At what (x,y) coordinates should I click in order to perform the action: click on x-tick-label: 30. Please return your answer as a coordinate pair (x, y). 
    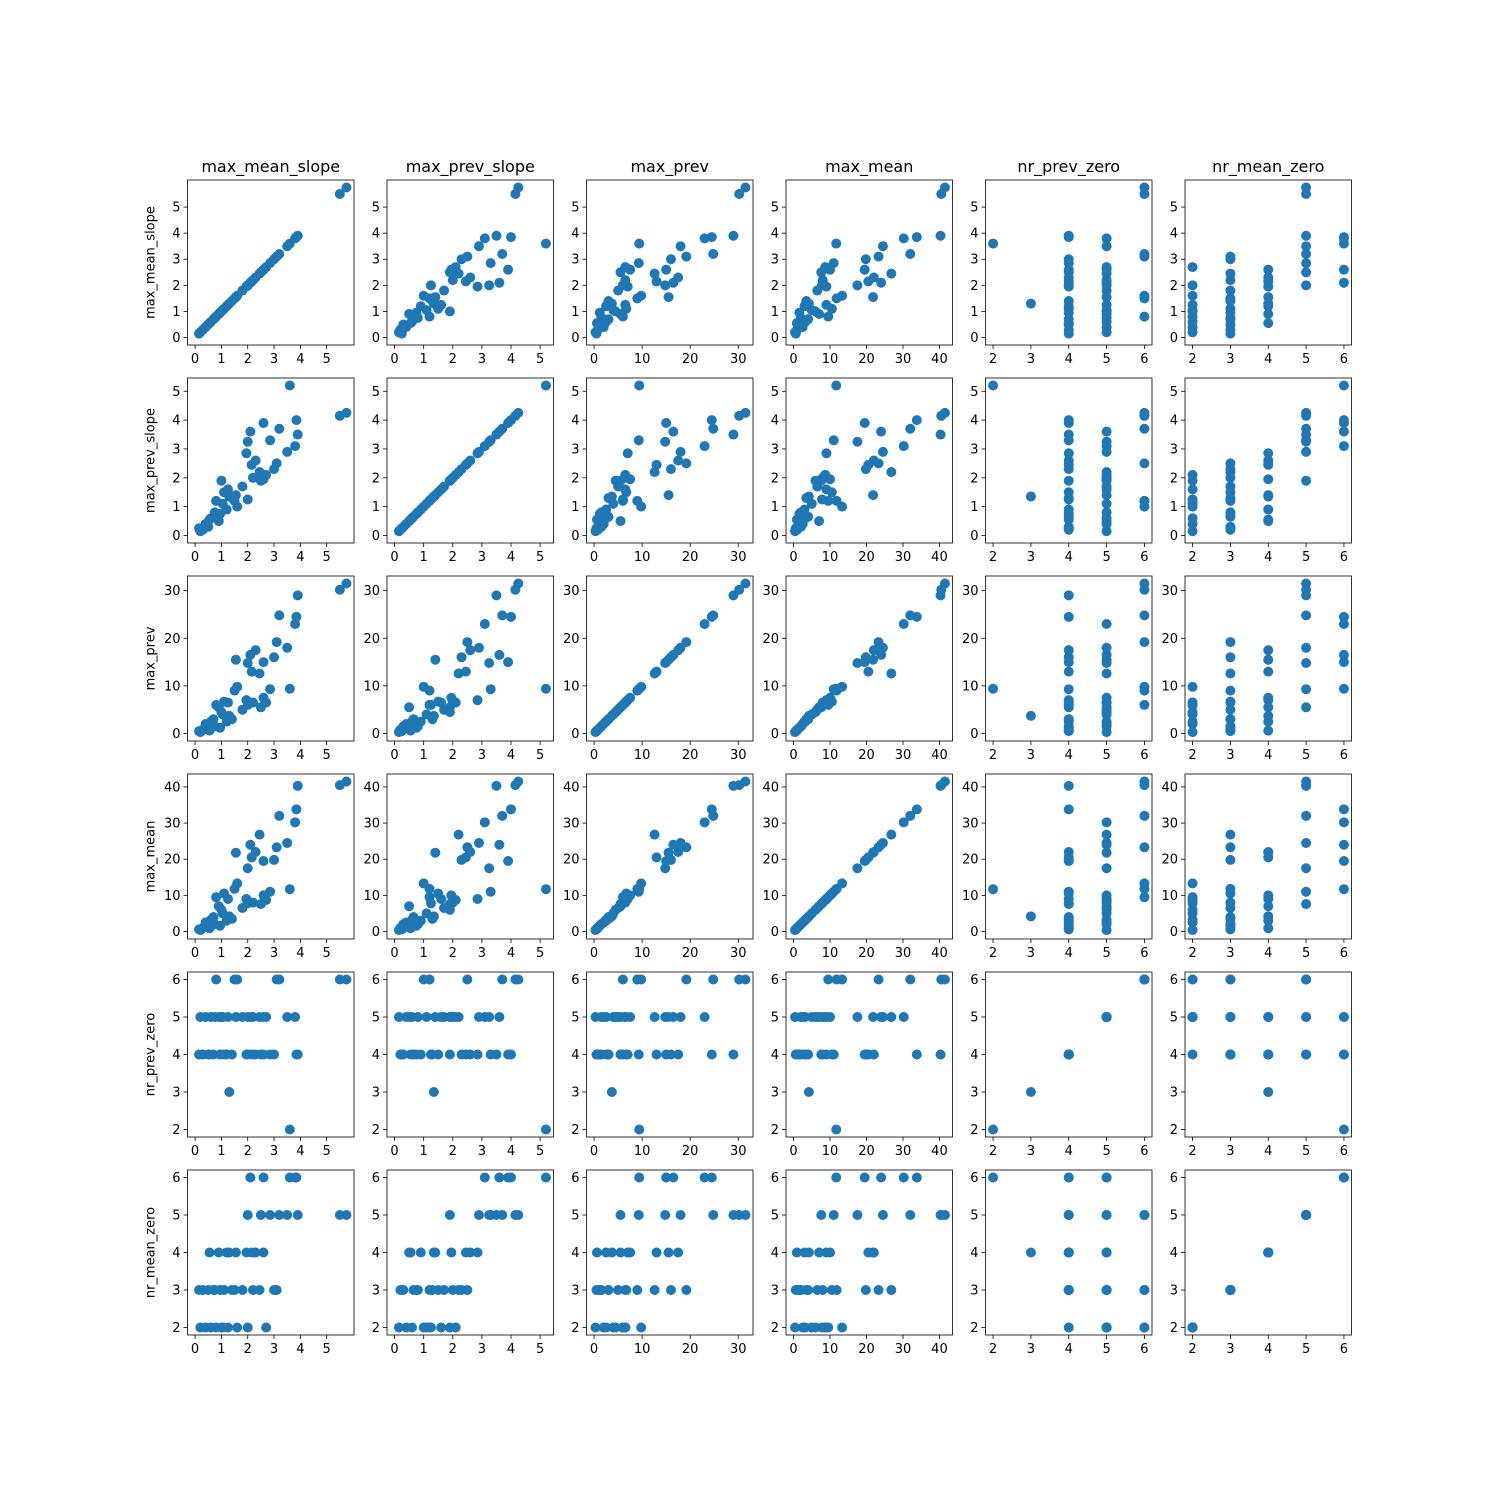
    Looking at the image, I should click on (738, 953).